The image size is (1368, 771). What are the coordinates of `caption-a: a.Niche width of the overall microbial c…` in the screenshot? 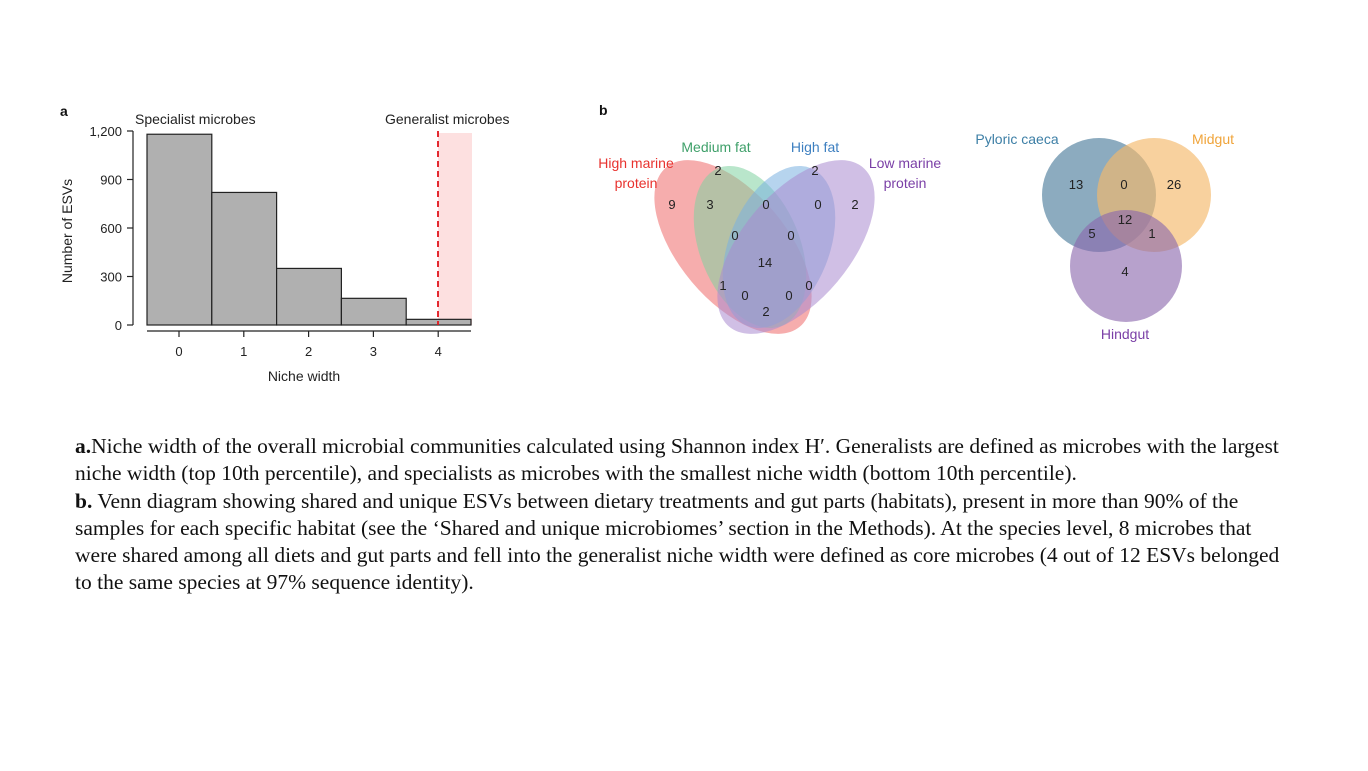 It's located at (682, 460).